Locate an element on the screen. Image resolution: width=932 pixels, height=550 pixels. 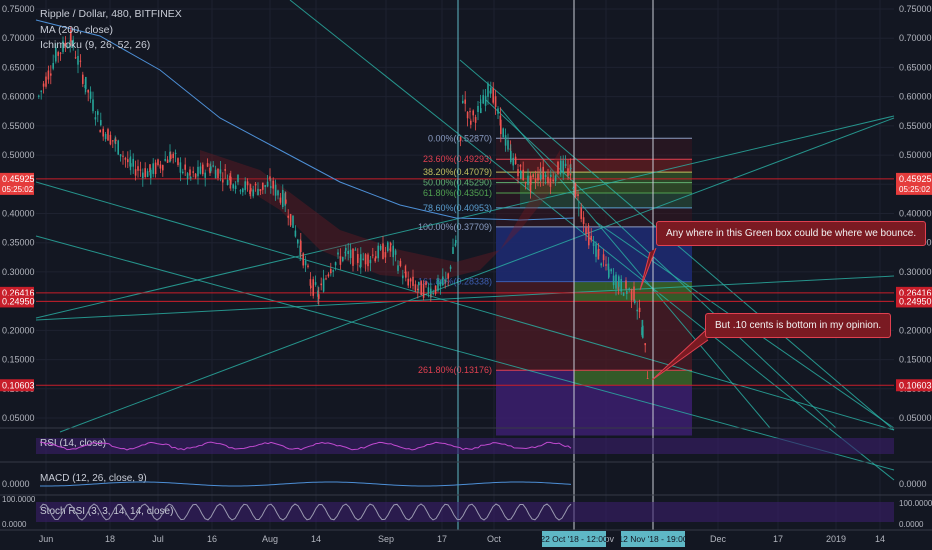
y-tick-label-right: 0.30000 is located at coordinates (915, 272).